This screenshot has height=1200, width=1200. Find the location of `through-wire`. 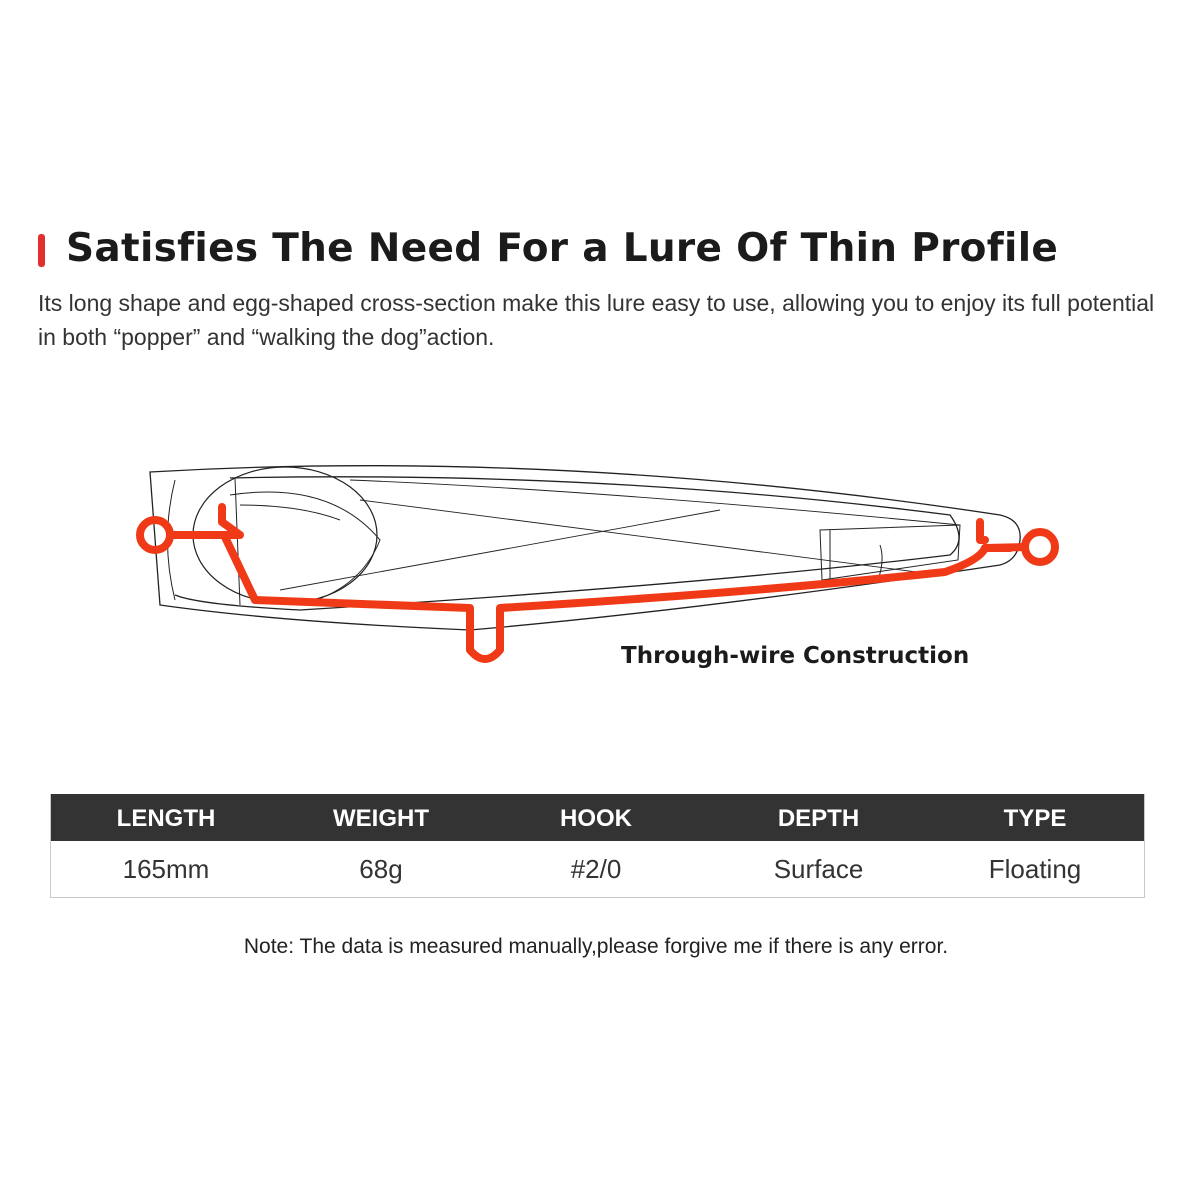

through-wire is located at coordinates (597, 583).